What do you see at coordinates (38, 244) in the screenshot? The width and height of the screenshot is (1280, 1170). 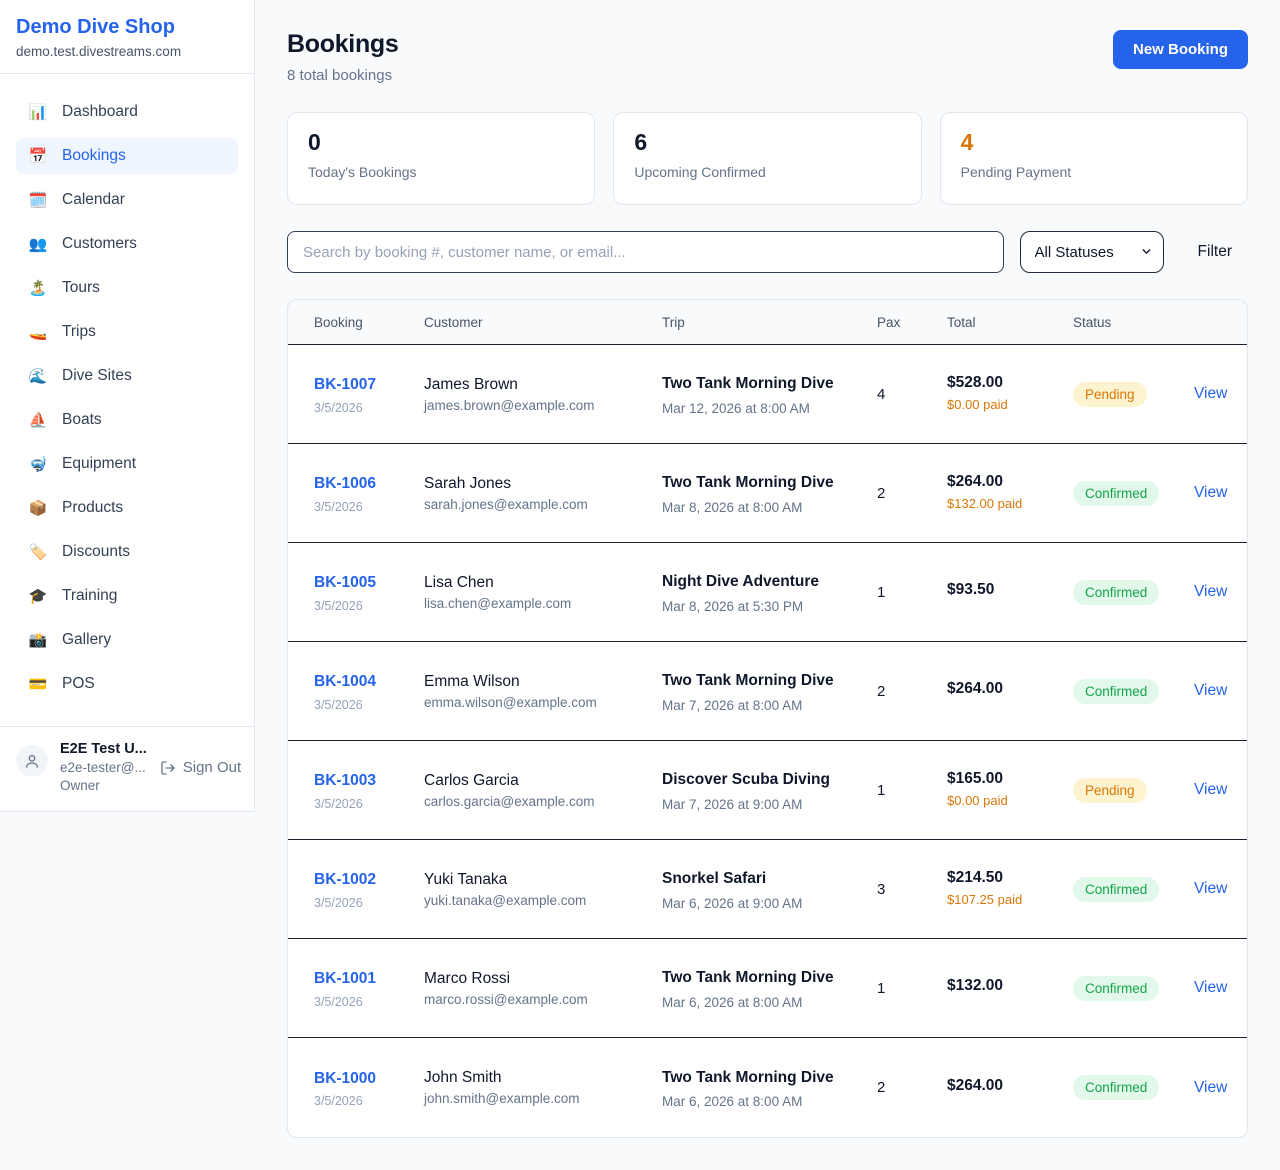 I see `people-icon: 👥` at bounding box center [38, 244].